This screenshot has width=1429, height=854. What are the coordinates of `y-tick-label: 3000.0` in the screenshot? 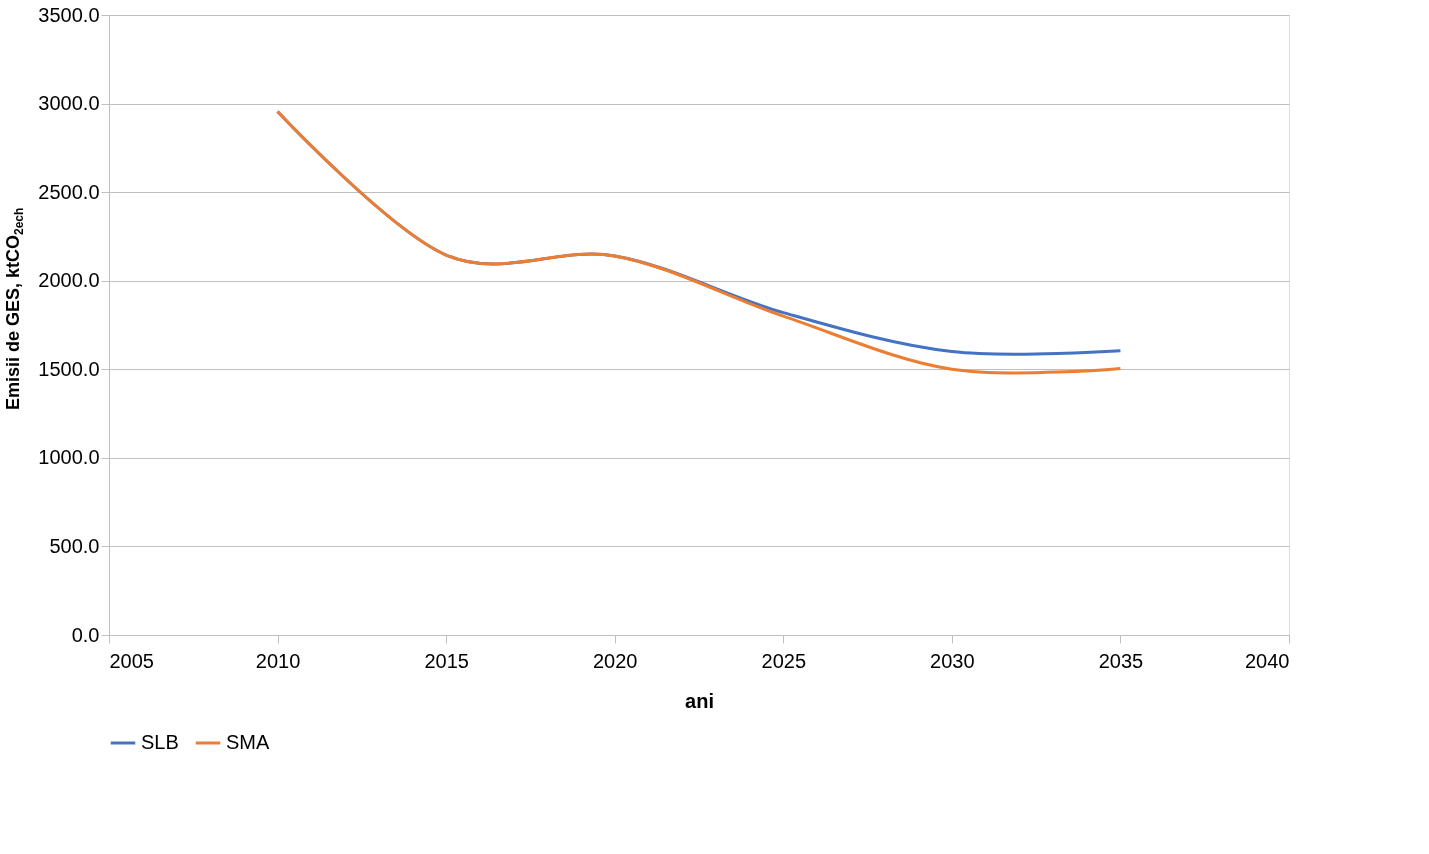 It's located at (69, 103).